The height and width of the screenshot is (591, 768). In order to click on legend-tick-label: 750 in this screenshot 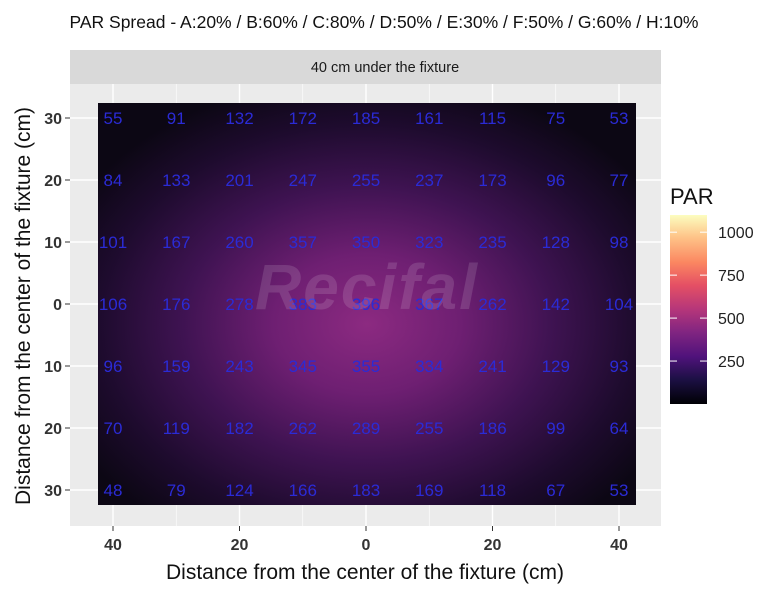, I will do `click(731, 276)`.